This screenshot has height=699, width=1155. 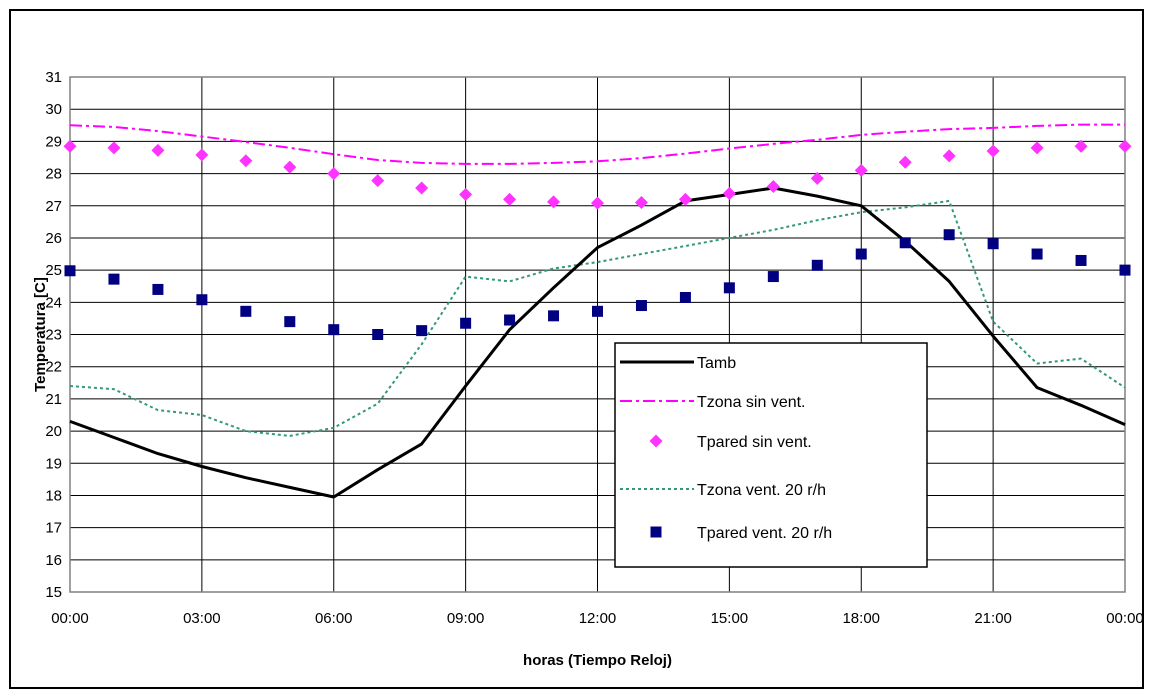 What do you see at coordinates (53, 206) in the screenshot?
I see `y-tick-label: 27` at bounding box center [53, 206].